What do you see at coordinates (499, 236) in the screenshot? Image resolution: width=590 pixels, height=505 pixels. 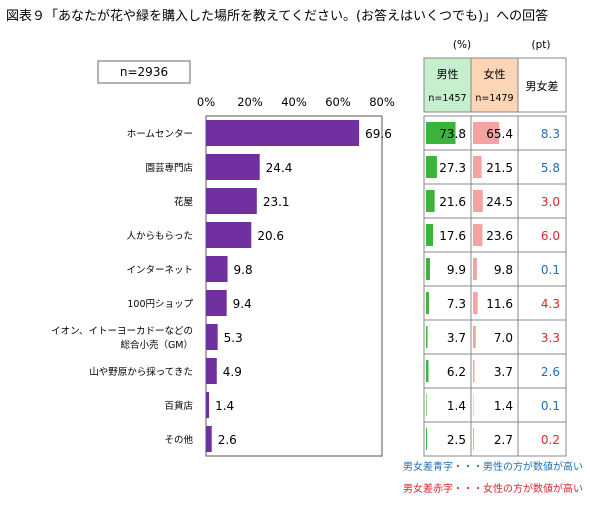 I see `female-value: 23.6` at bounding box center [499, 236].